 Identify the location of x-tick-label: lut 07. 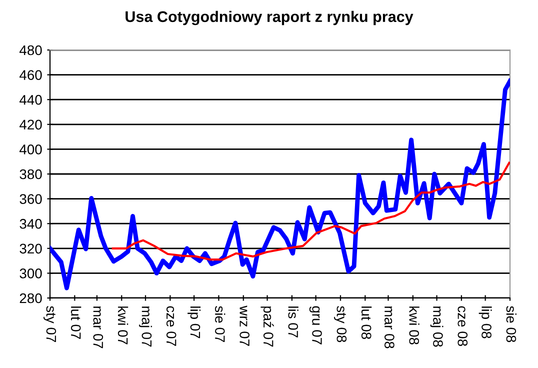
(76, 322).